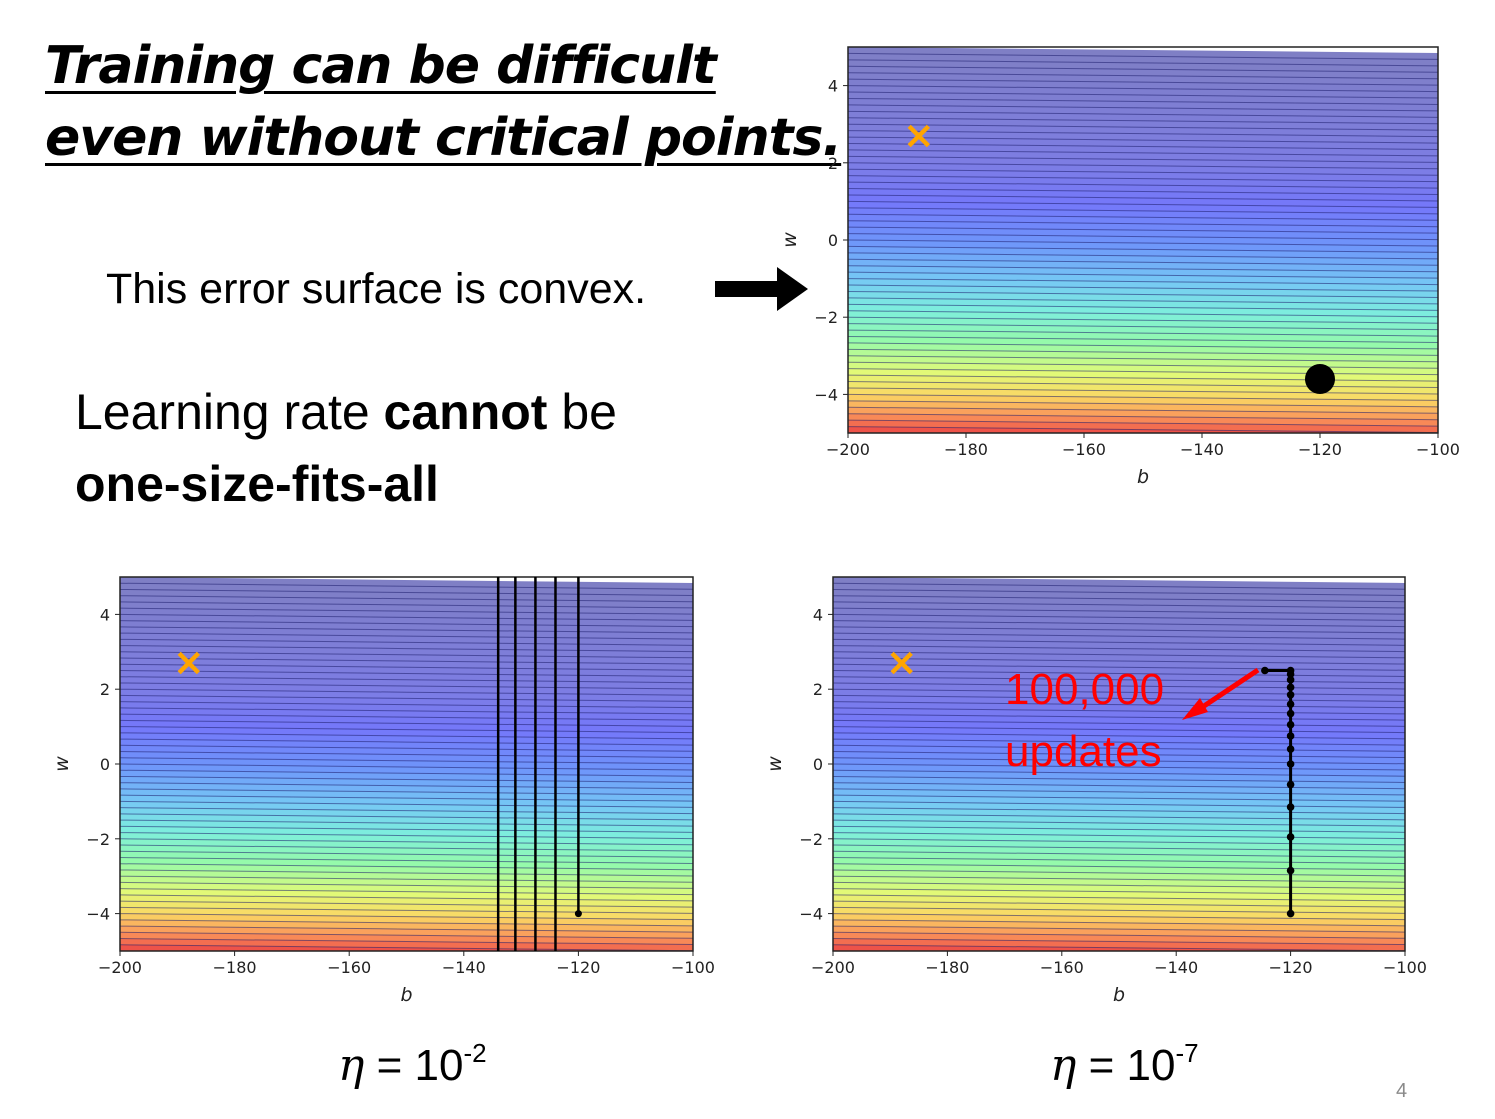 This screenshot has height=1119, width=1495. I want to click on eta-symbol: η, so click(1063, 1065).